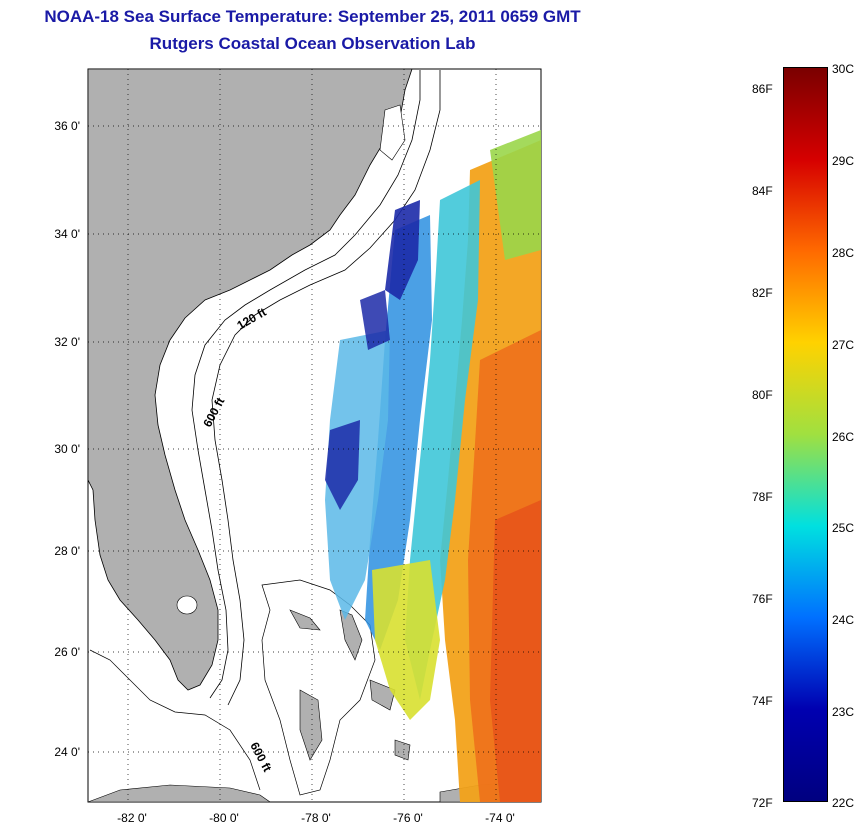  What do you see at coordinates (843, 253) in the screenshot?
I see `colorbar-label-c: 28C` at bounding box center [843, 253].